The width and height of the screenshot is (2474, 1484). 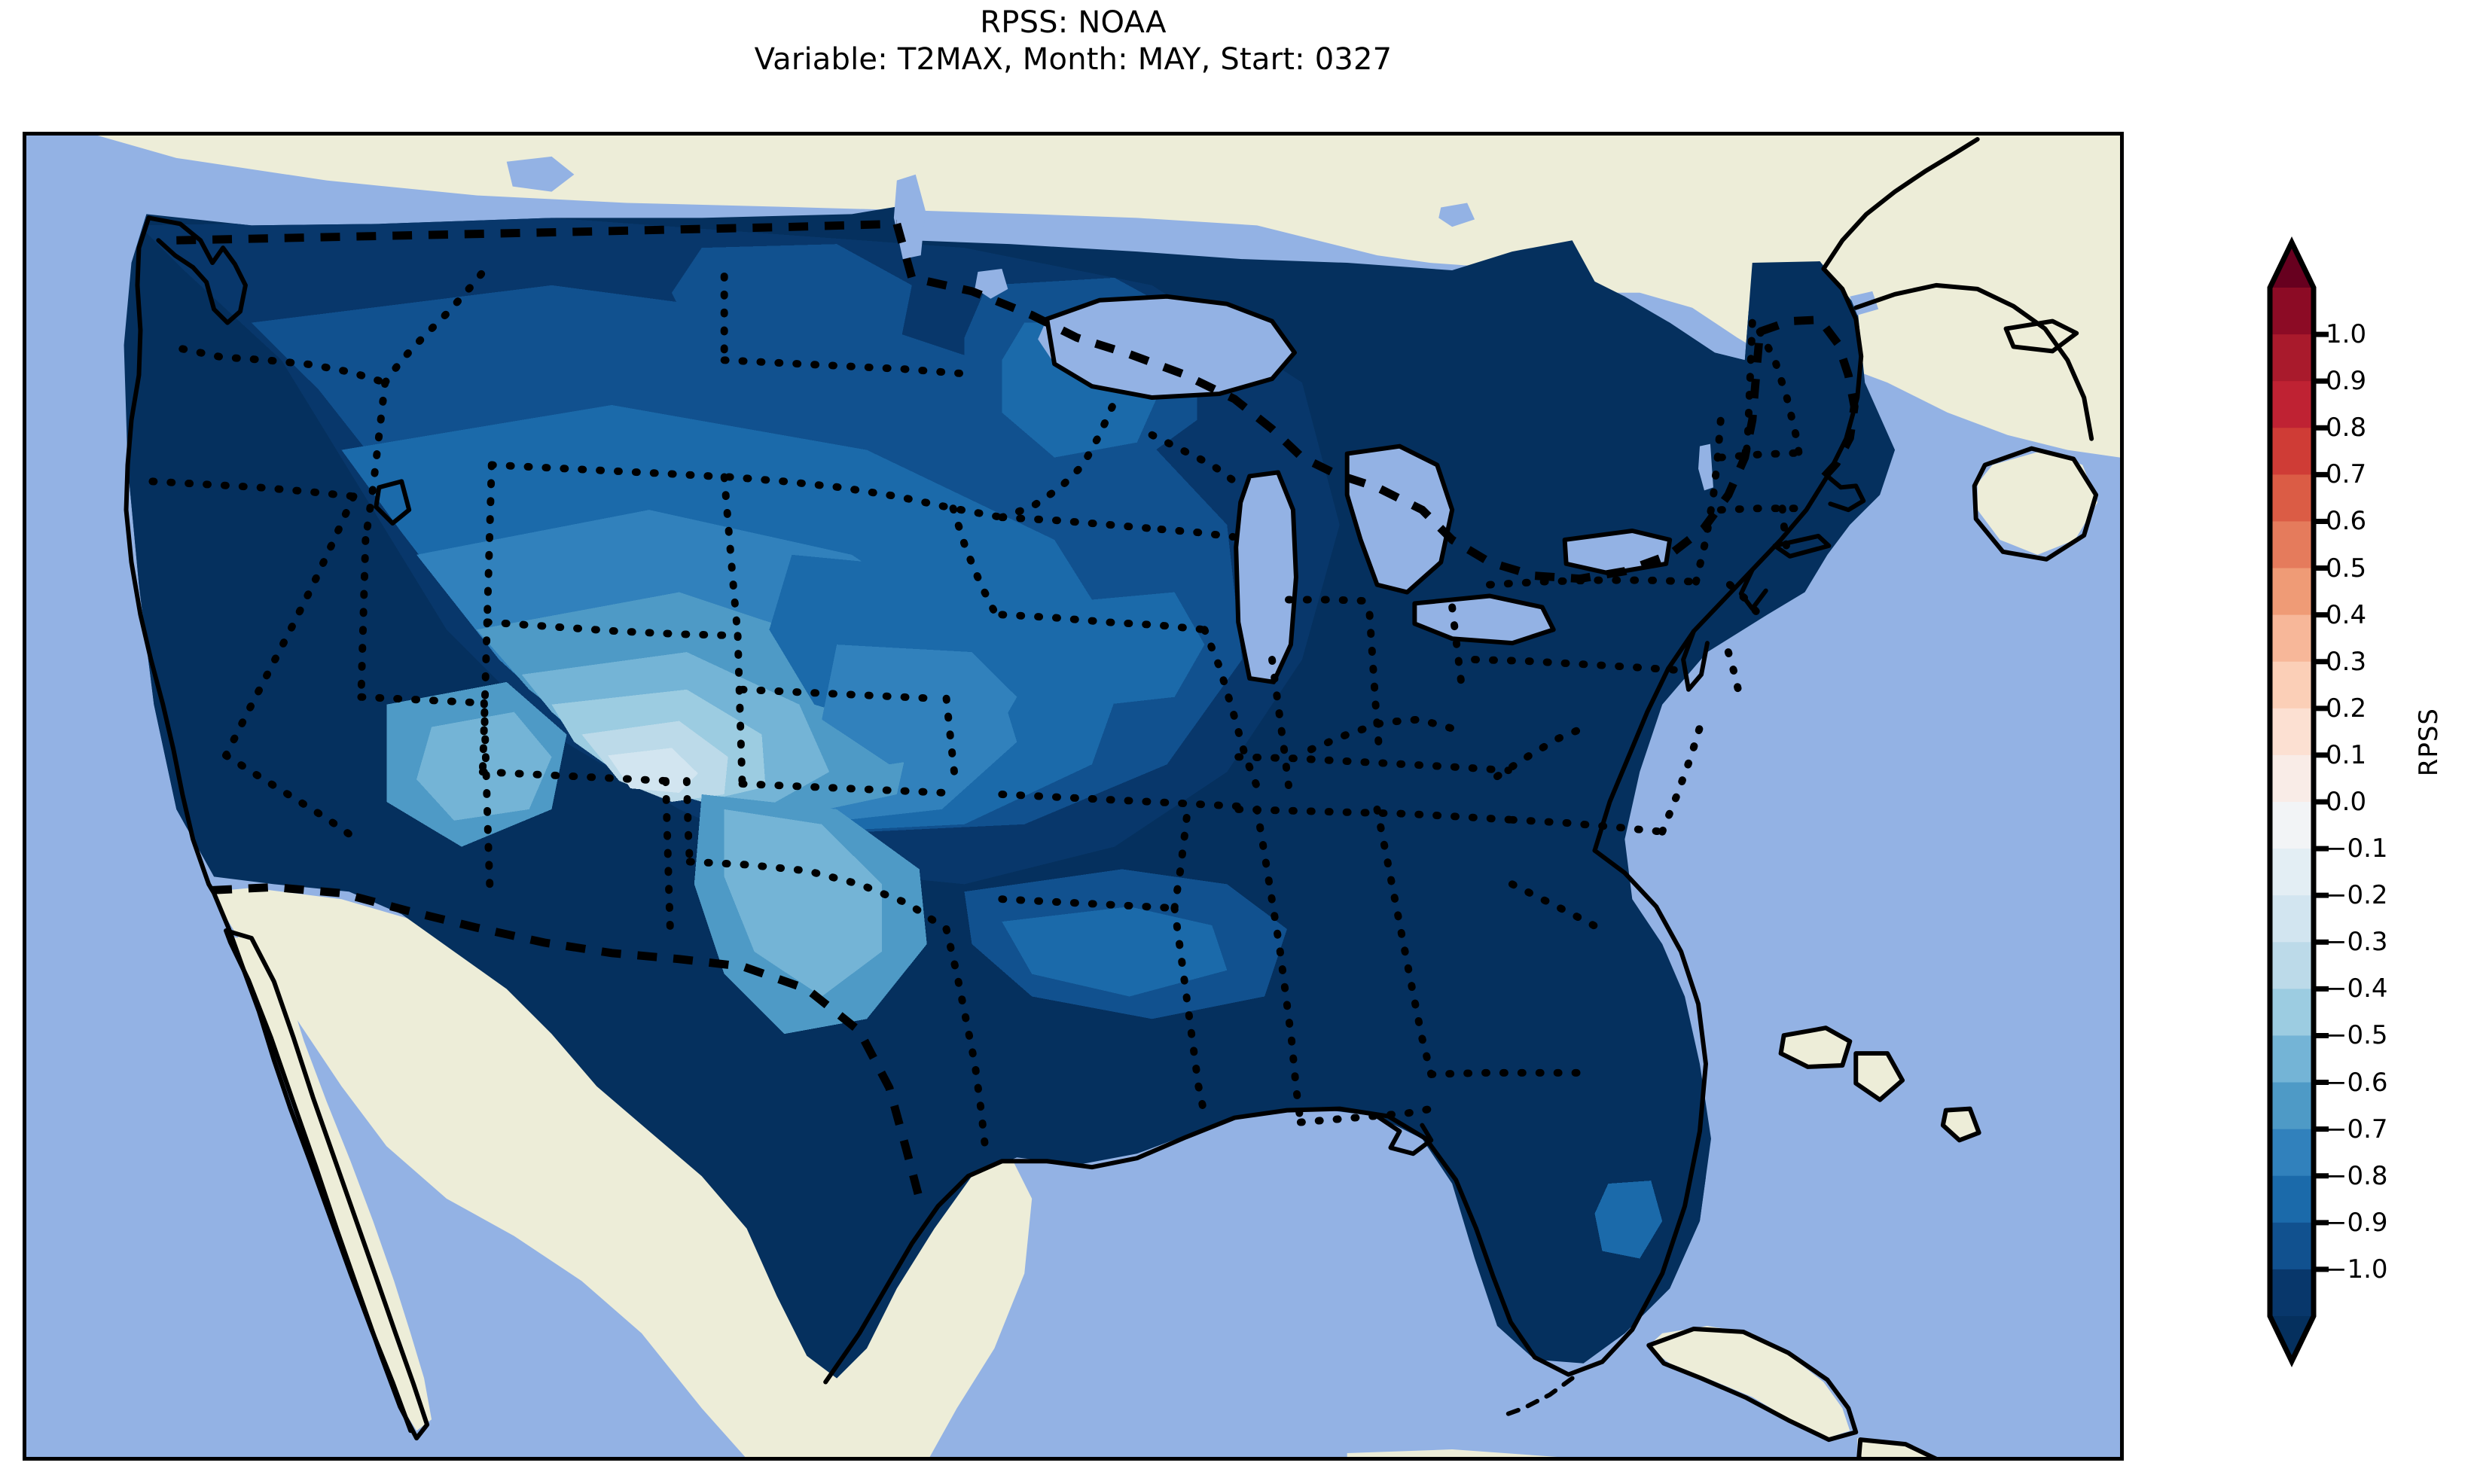 What do you see at coordinates (1193, 458) in the screenshot?
I see `border-mi-wi` at bounding box center [1193, 458].